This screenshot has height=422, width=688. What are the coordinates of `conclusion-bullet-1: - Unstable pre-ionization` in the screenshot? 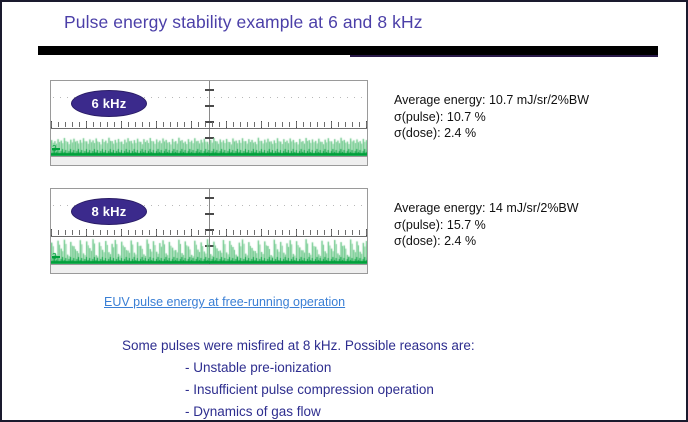 It's located at (258, 367).